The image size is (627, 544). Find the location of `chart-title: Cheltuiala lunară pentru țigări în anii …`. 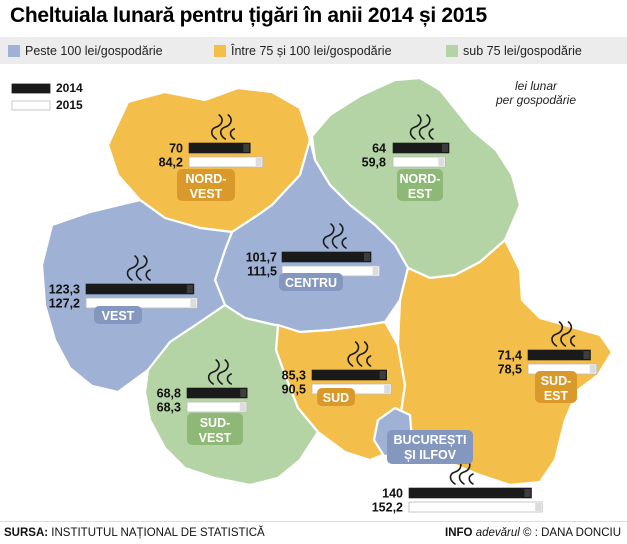

chart-title: Cheltuiala lunară pentru țigări în anii … is located at coordinates (248, 15).